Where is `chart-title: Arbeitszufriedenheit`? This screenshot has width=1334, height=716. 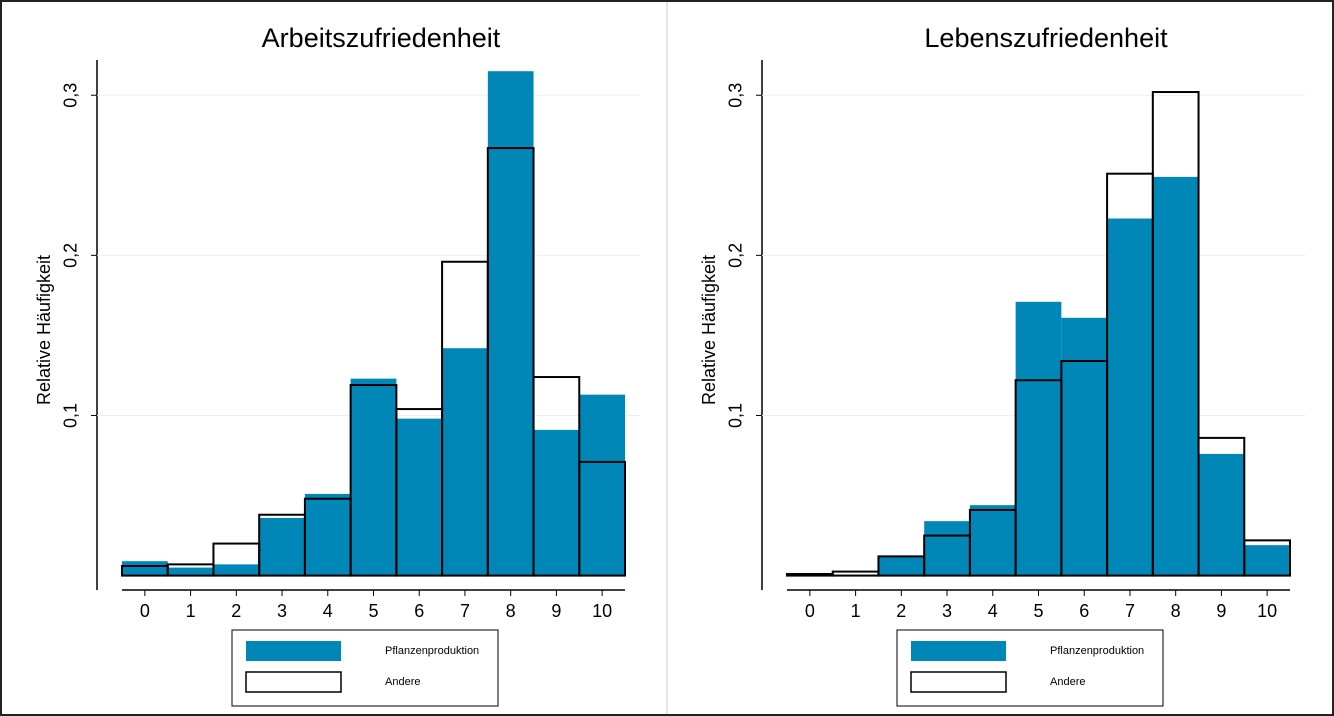 chart-title: Arbeitszufriedenheit is located at coordinates (381, 38).